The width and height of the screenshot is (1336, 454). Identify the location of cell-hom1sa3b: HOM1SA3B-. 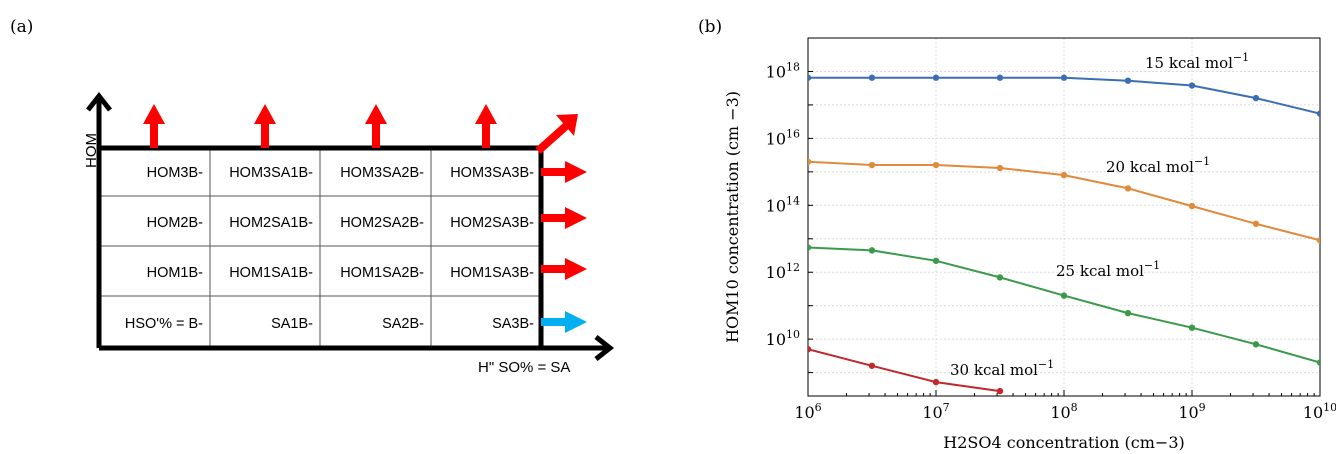
(492, 273).